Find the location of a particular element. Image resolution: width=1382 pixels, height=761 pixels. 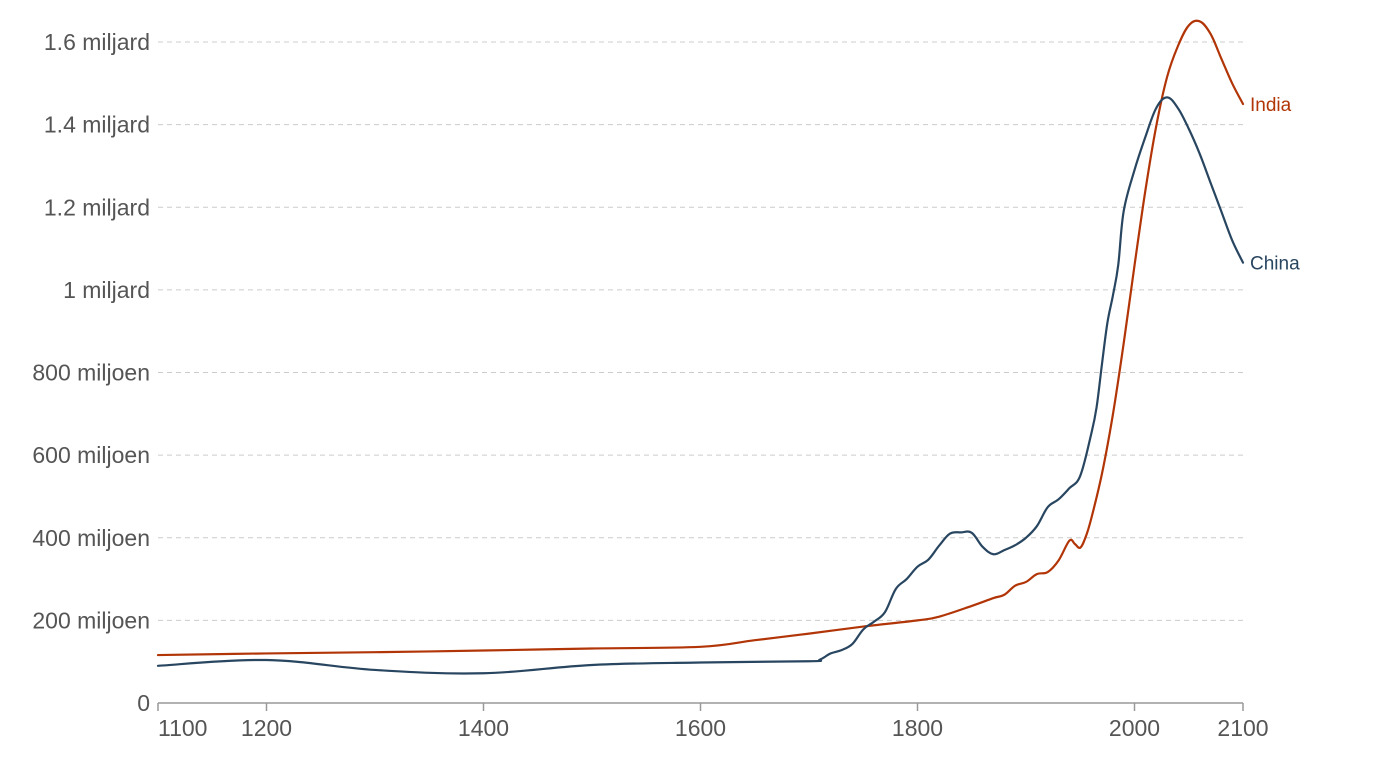

y-tick-label: 0 is located at coordinates (143, 703).